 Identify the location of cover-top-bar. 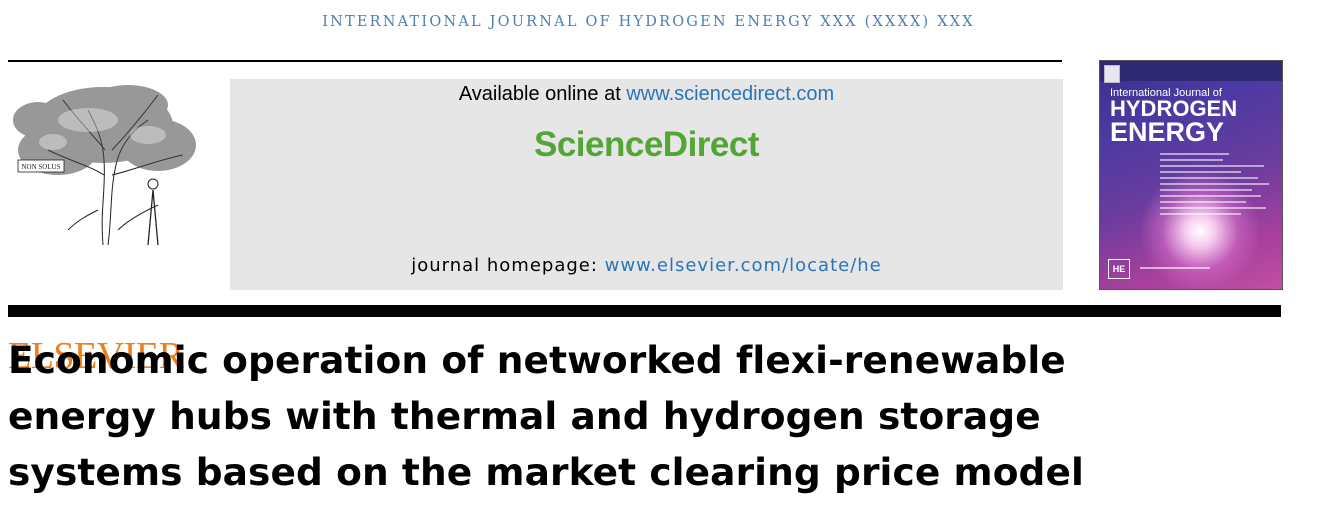
(1191, 71).